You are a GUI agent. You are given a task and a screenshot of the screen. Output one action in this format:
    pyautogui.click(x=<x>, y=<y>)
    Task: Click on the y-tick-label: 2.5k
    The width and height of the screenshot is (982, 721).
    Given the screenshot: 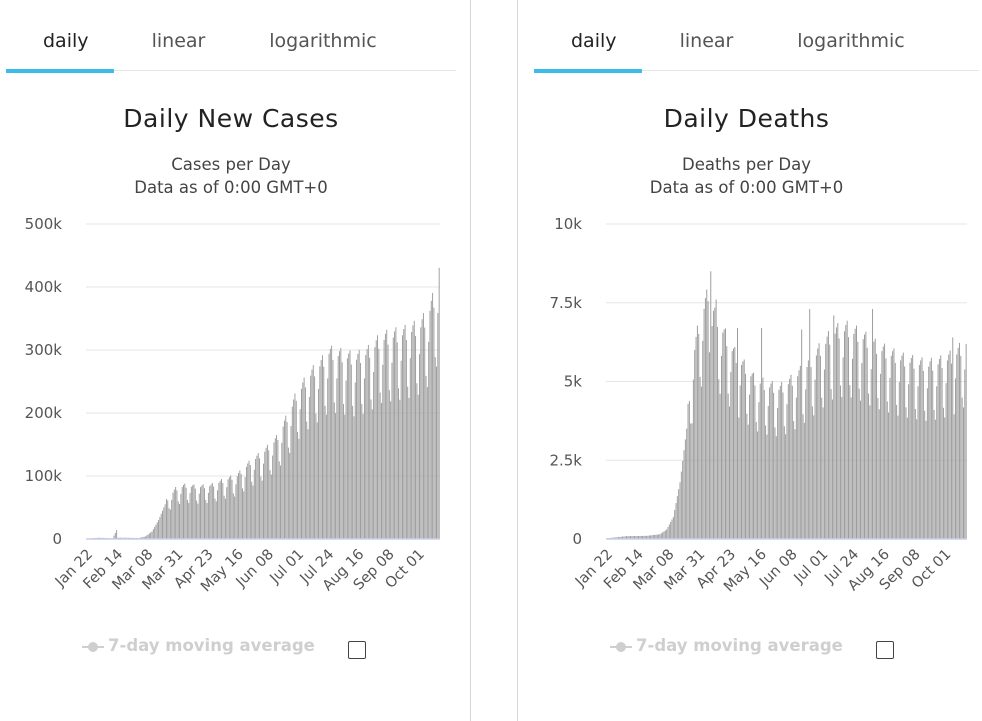 What is the action you would take?
    pyautogui.click(x=565, y=460)
    